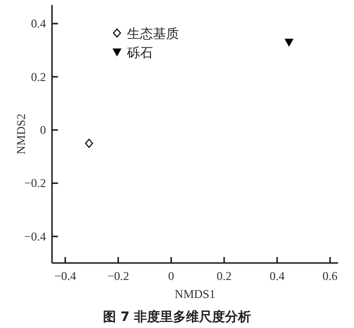 Image resolution: width=354 pixels, height=328 pixels. Describe the element at coordinates (139, 52) in the screenshot. I see `legend-label: 砾石` at that location.